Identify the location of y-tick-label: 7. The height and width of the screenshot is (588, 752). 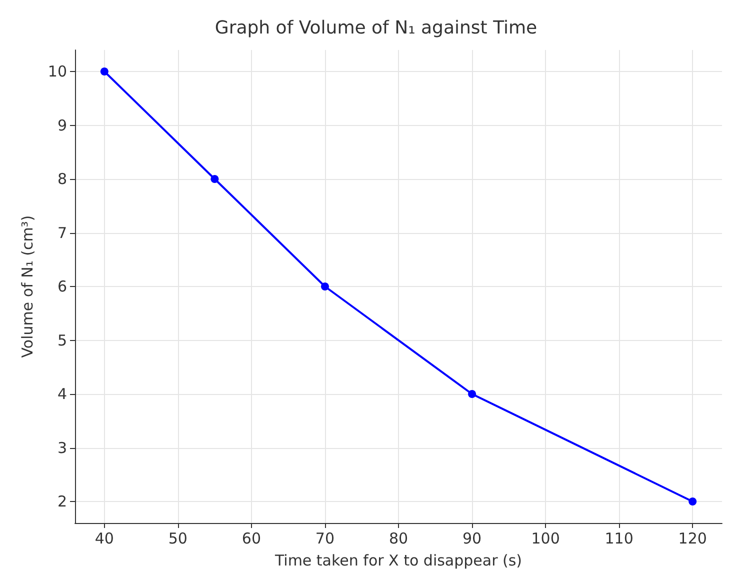
(62, 233).